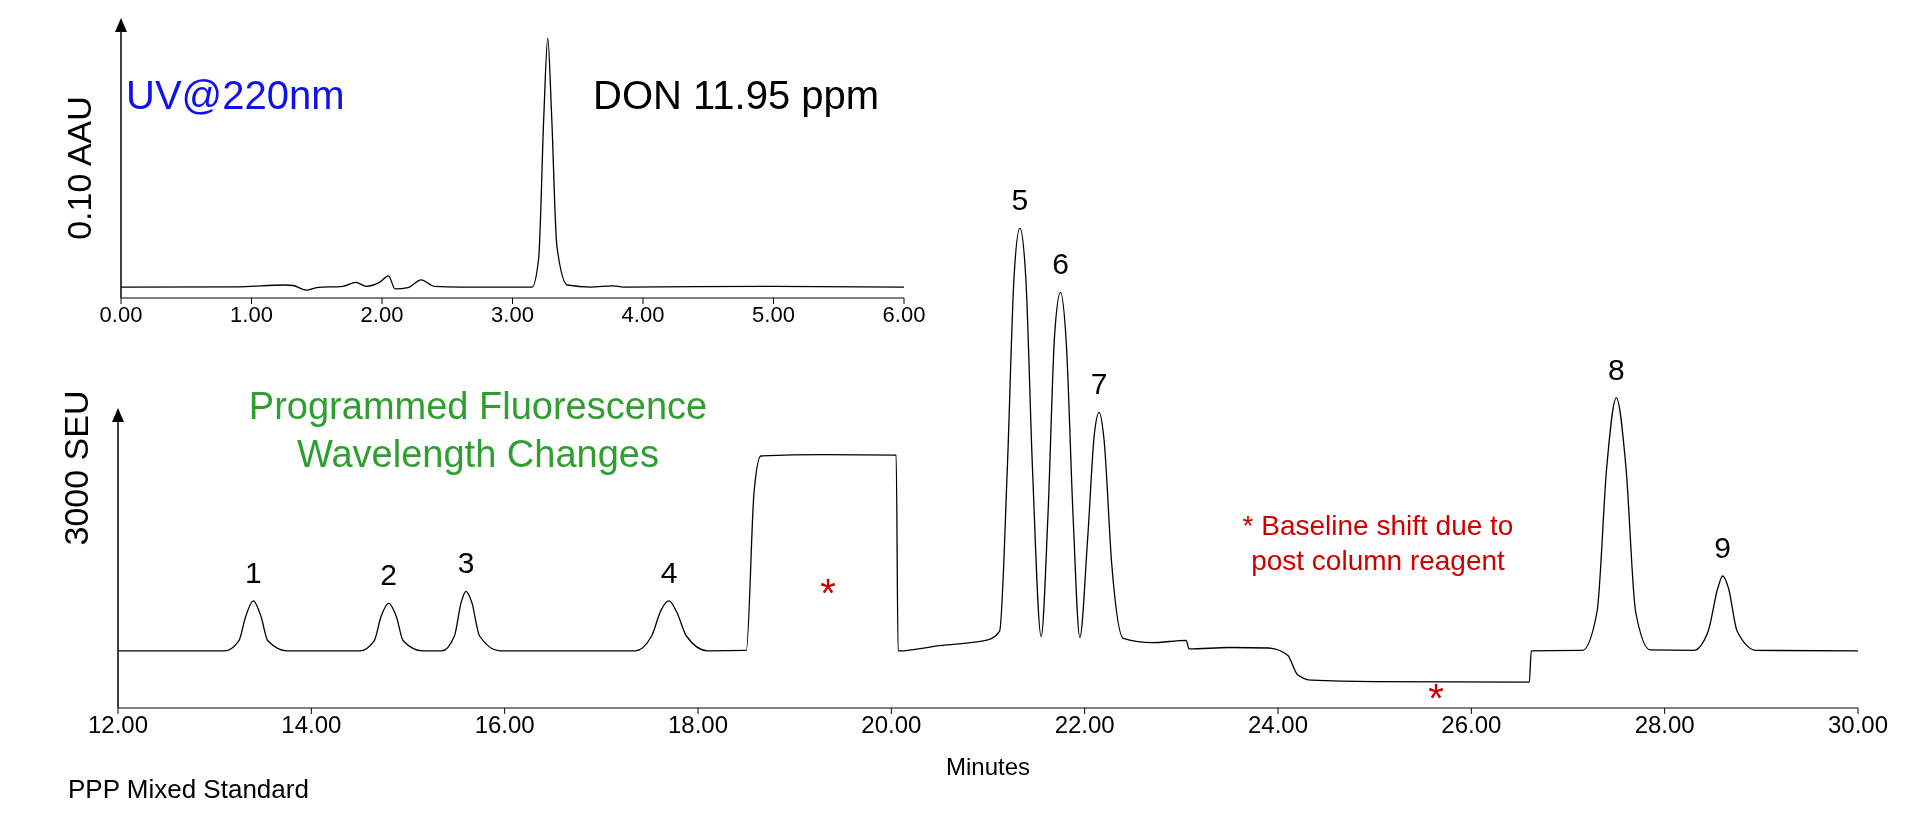 Image resolution: width=1908 pixels, height=814 pixels. I want to click on x-tick-label: 1.00, so click(251, 314).